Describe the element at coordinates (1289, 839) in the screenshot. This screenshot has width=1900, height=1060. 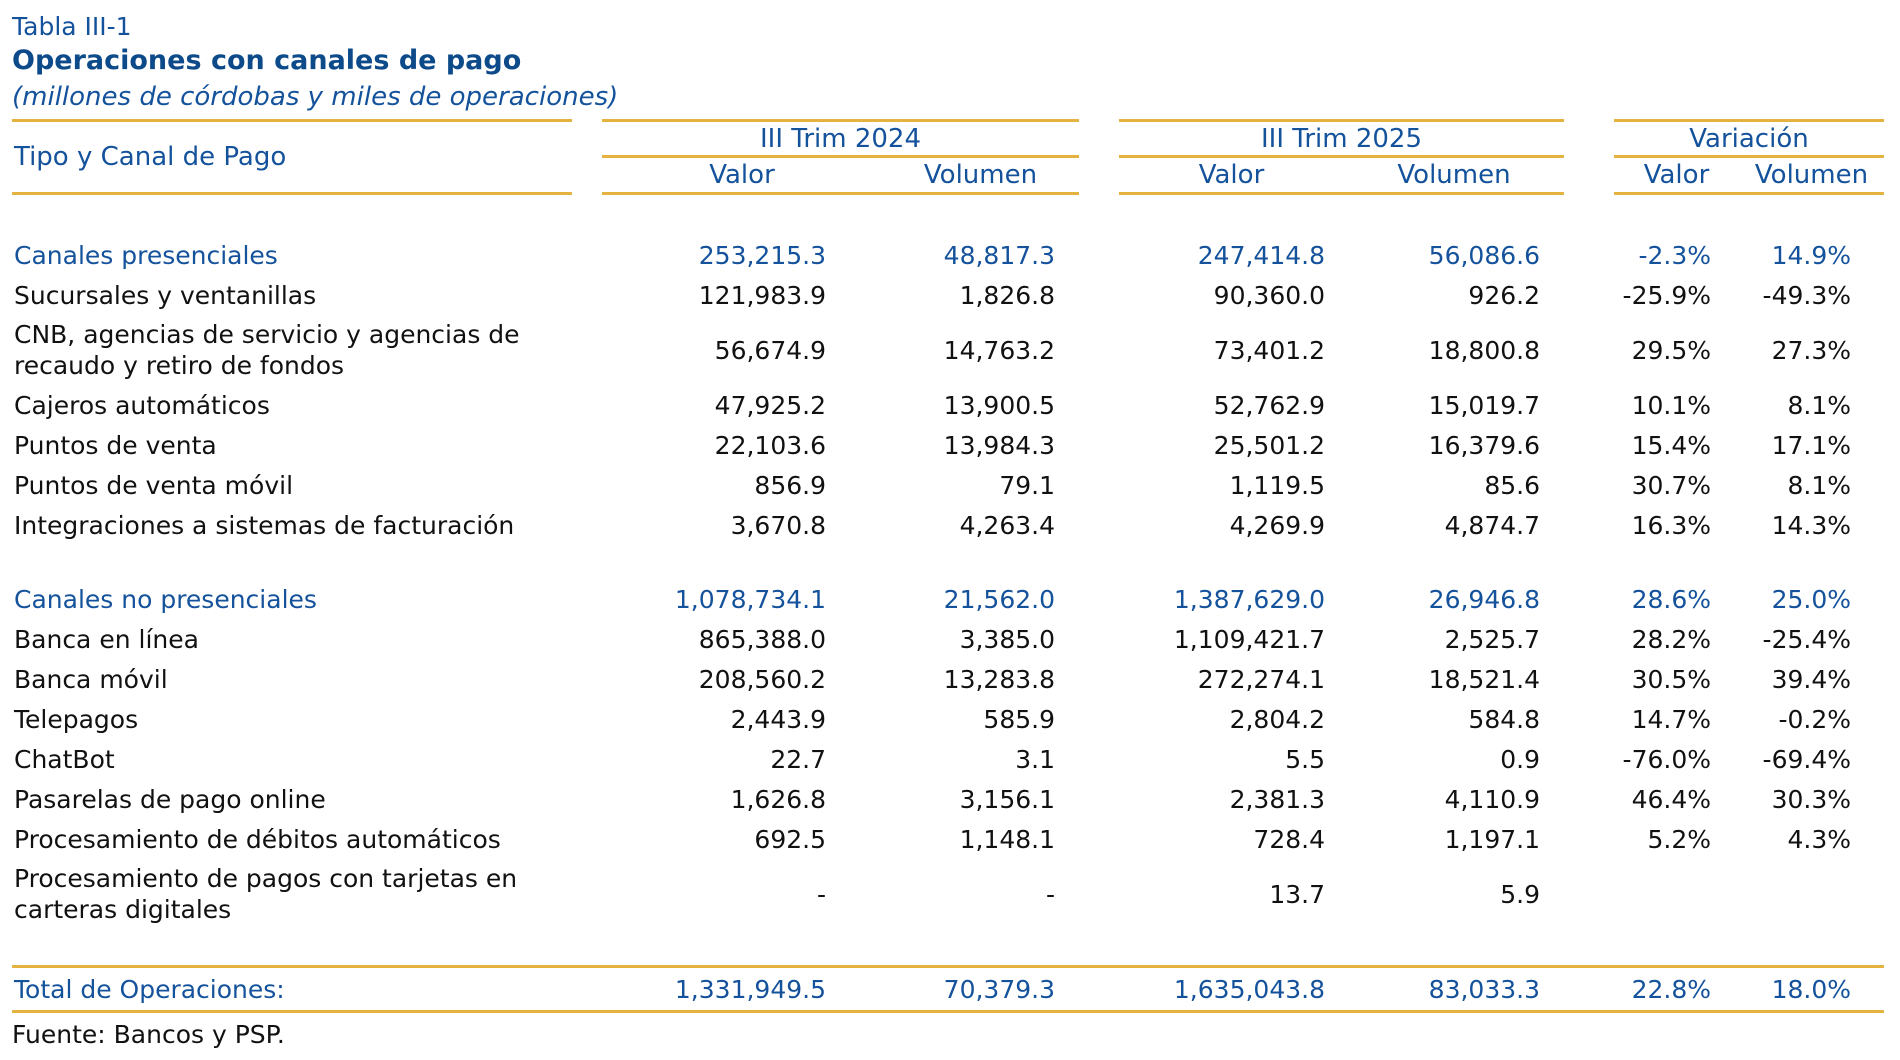
I see `cell-2025-valor: 728.4` at that location.